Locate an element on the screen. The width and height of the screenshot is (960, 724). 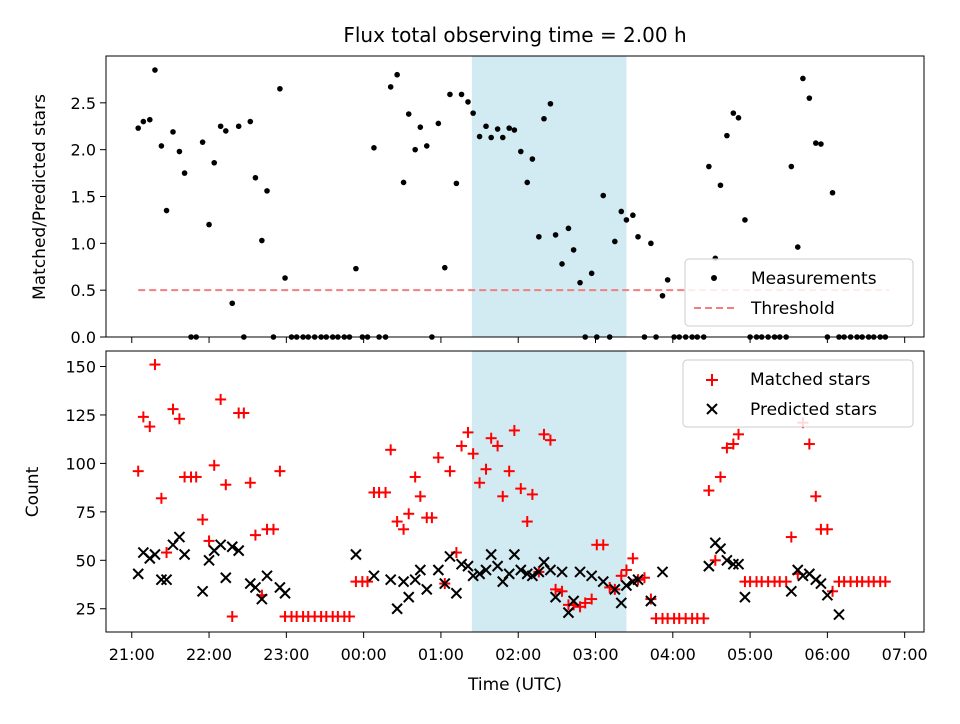
x-tick-label: 07:00 is located at coordinates (905, 654).